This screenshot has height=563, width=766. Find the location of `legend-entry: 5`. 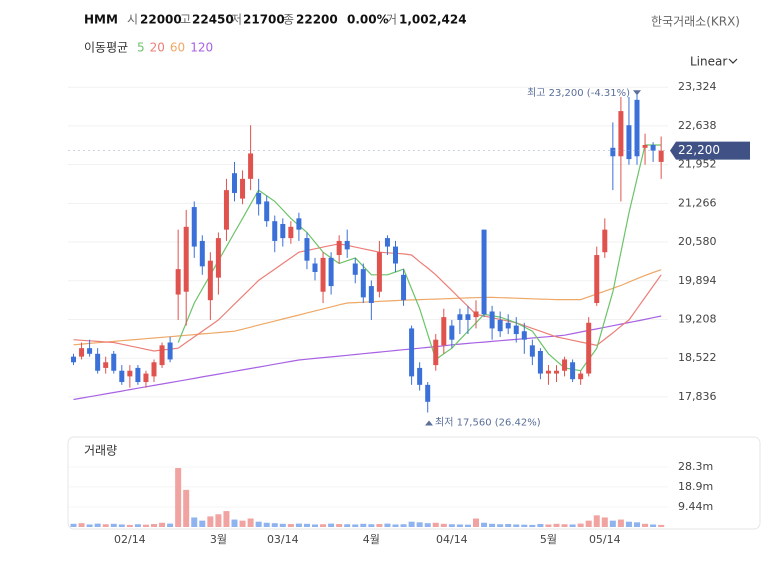

legend-entry: 5 is located at coordinates (141, 48).